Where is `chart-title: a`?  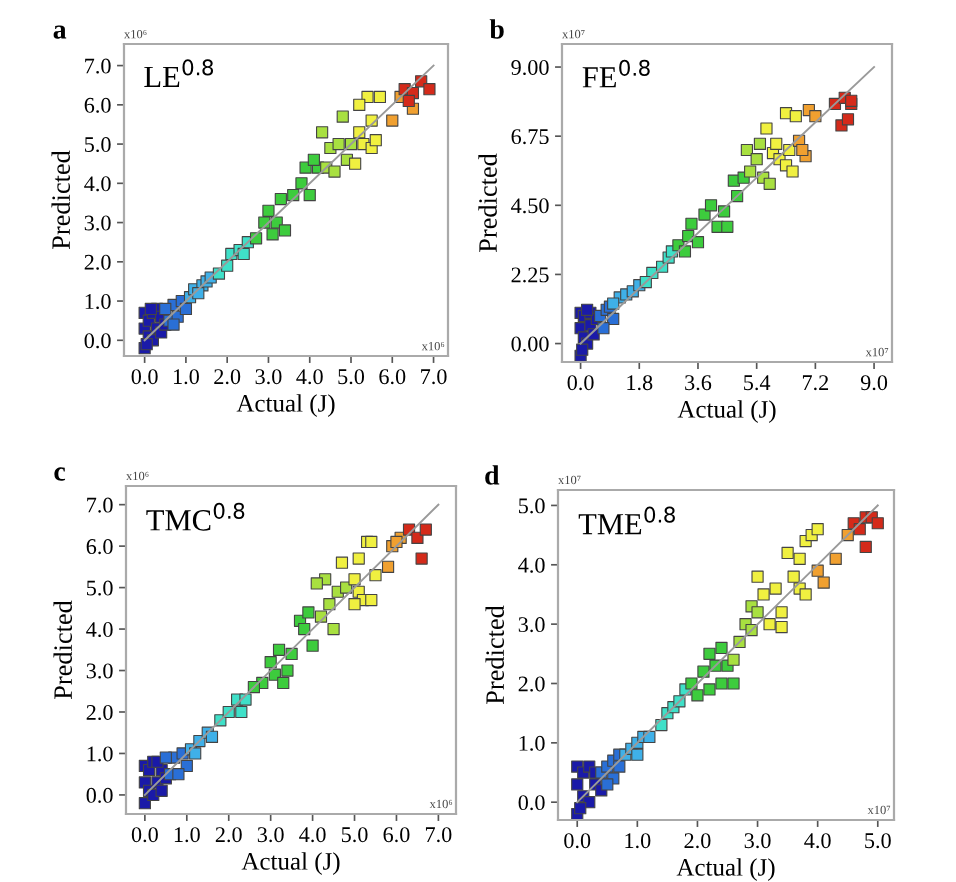
chart-title: a is located at coordinates (60, 32).